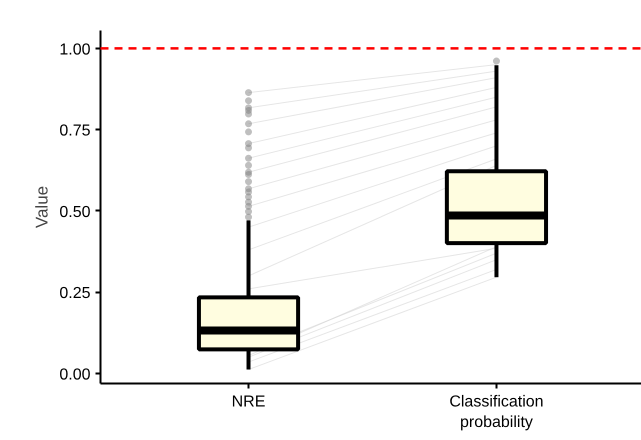 This screenshot has width=641, height=440. Describe the element at coordinates (42, 207) in the screenshot. I see `y-axis-title: Value` at that location.